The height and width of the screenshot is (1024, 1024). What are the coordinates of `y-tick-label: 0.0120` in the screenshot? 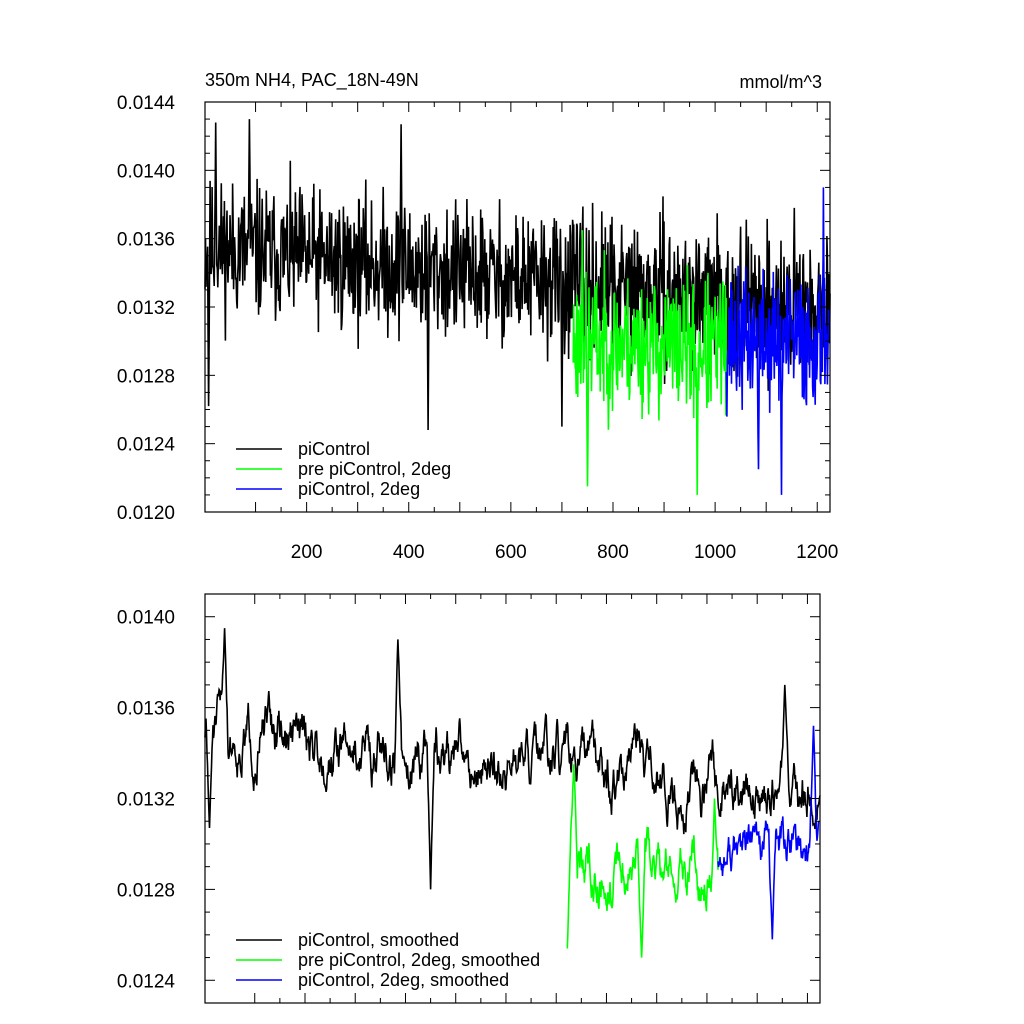 It's located at (146, 513).